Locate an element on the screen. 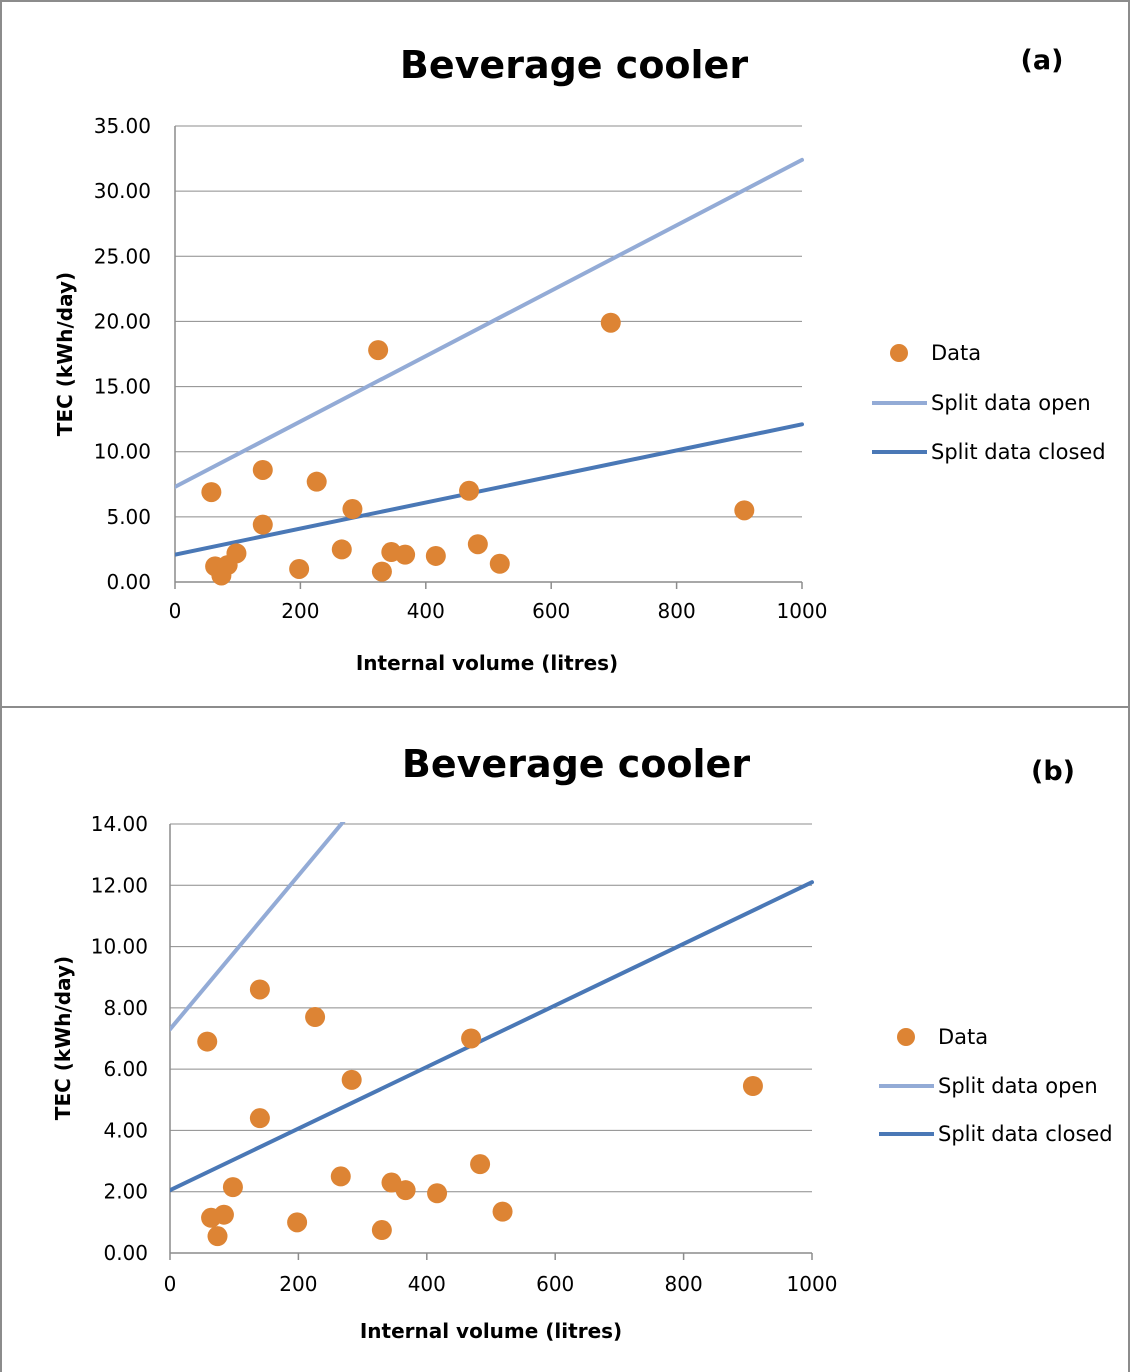  y-tick-label: 6.00 is located at coordinates (125, 1069).